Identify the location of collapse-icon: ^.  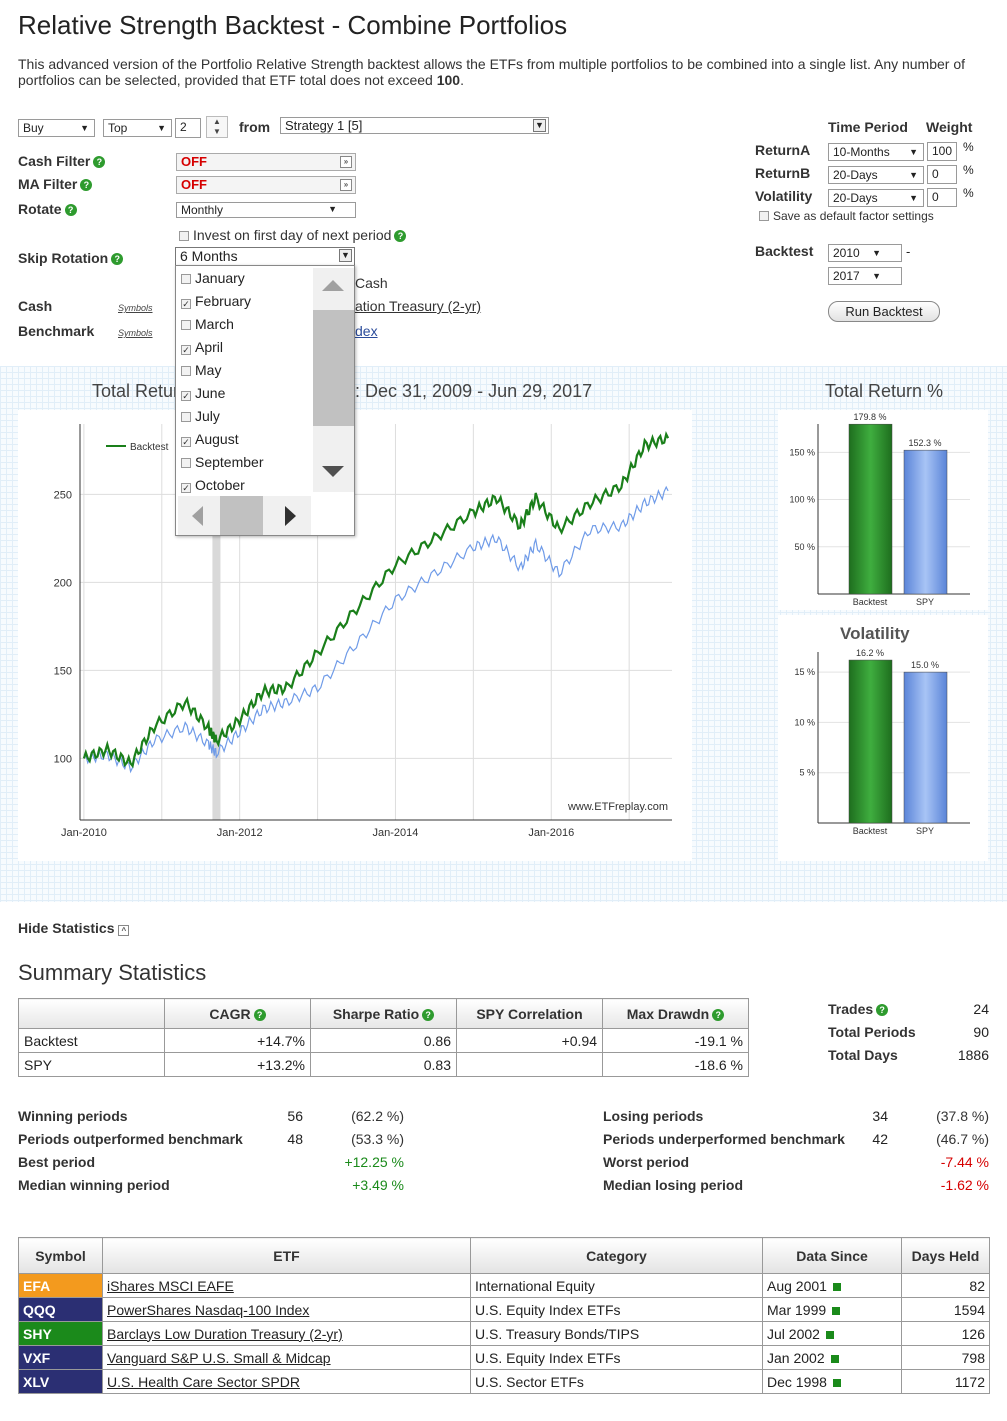
(124, 930).